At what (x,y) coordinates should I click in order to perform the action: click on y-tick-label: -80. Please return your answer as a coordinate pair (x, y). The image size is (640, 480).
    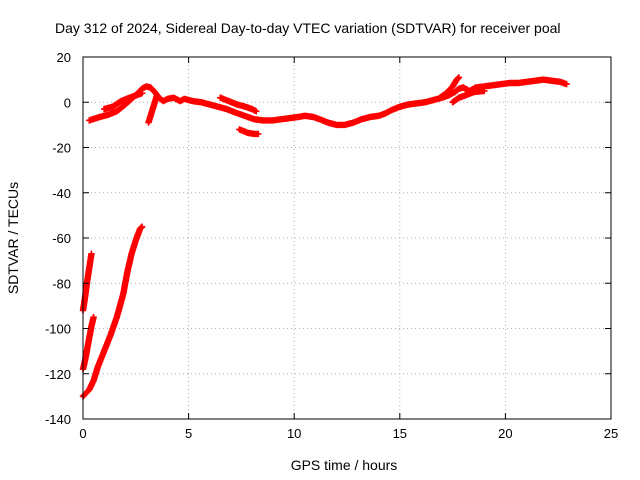
    Looking at the image, I should click on (61, 283).